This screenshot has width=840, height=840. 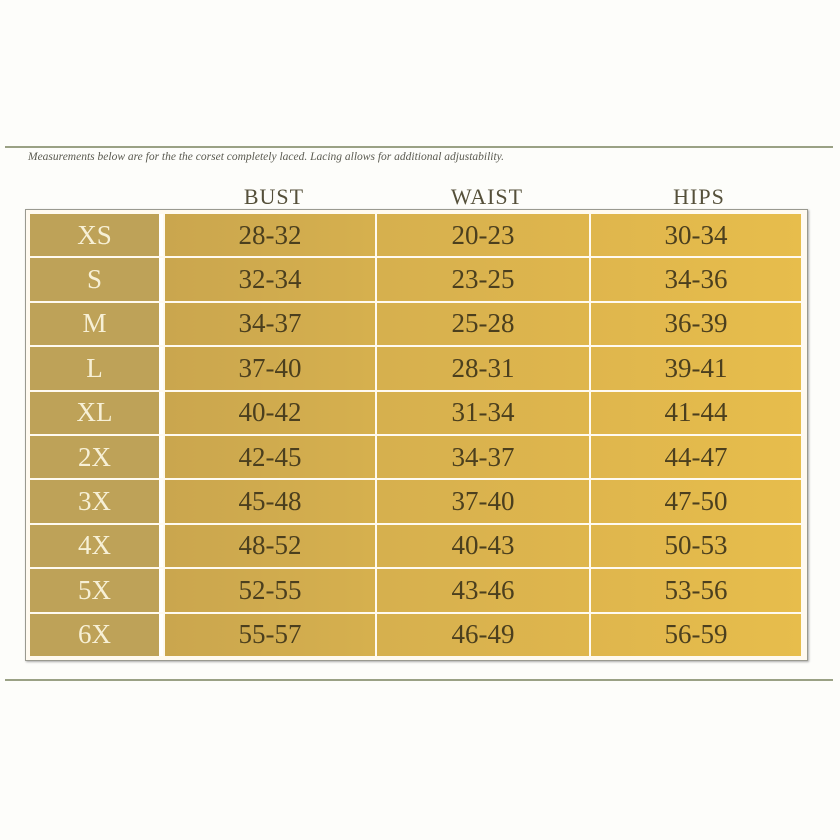 I want to click on cell-hips: 41-44, so click(x=696, y=412).